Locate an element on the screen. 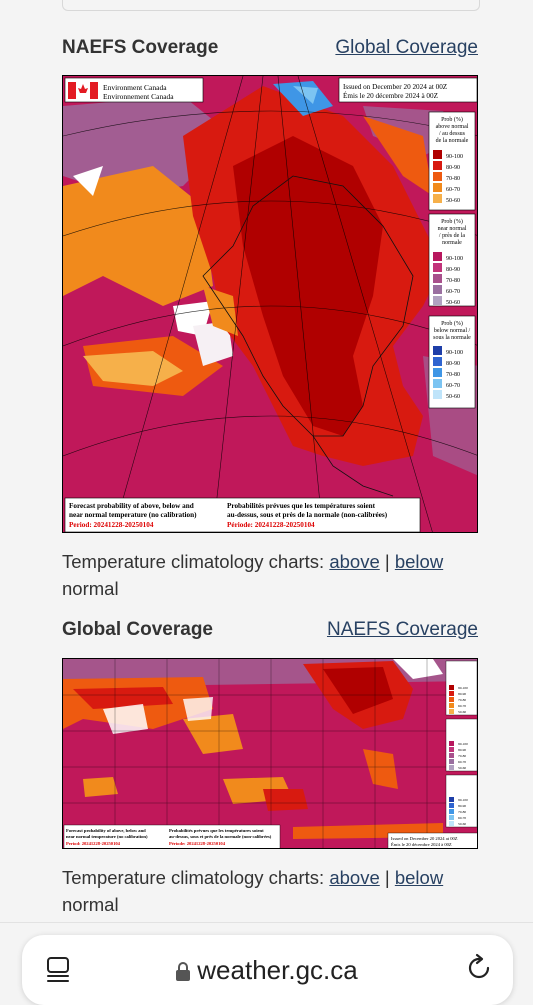  address-bar is located at coordinates (267, 970).